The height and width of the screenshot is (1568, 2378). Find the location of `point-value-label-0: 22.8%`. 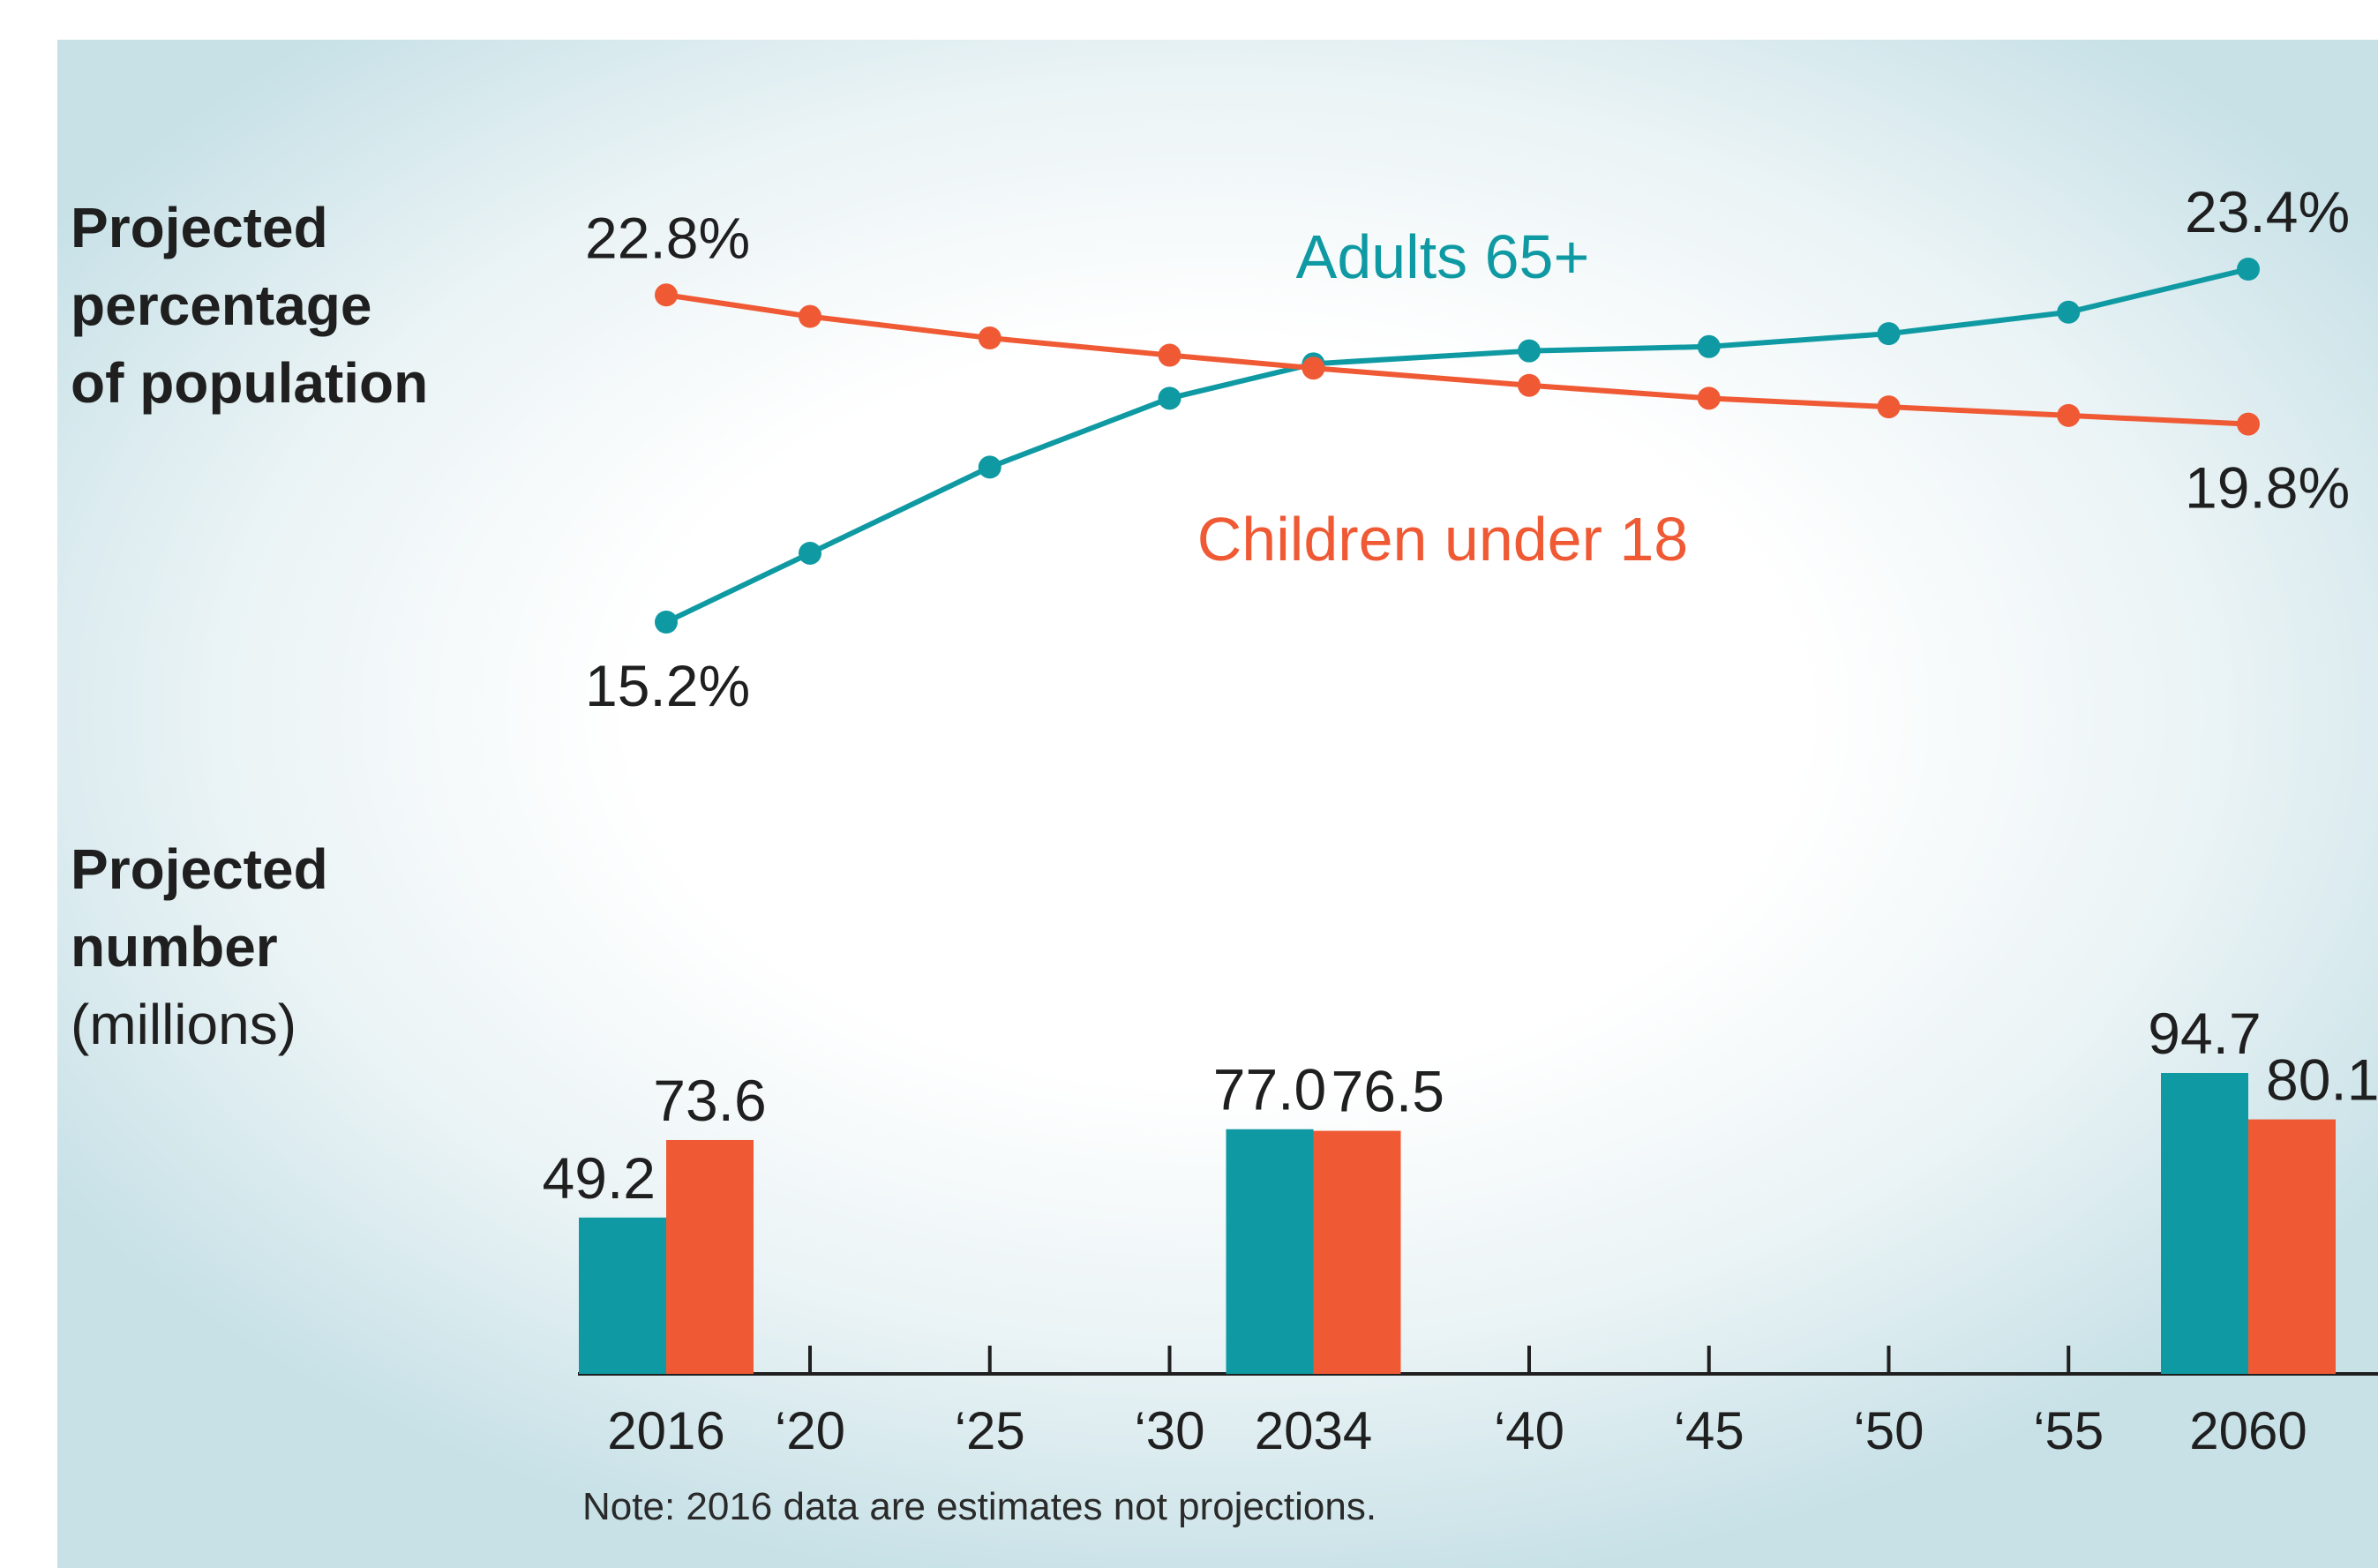

point-value-label-0: 22.8% is located at coordinates (667, 237).